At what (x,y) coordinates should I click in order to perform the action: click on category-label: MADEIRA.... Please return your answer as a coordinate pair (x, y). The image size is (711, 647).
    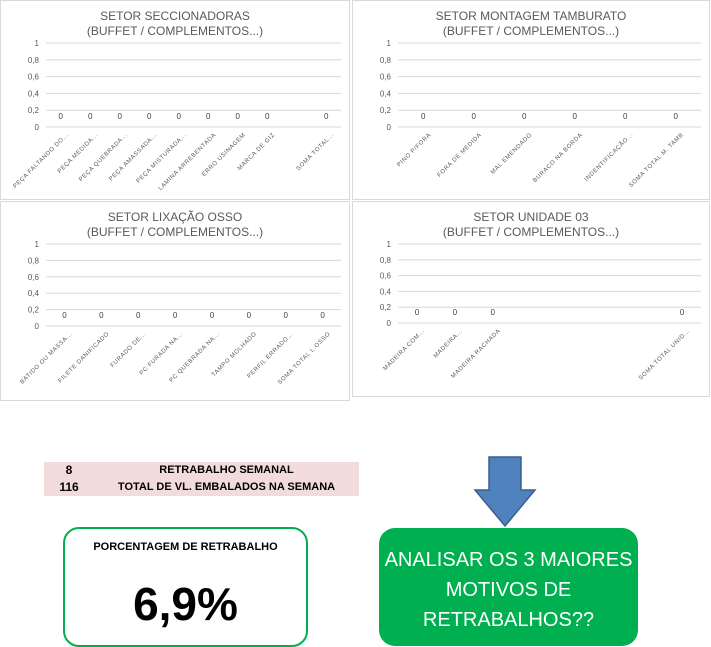
    Looking at the image, I should click on (448, 343).